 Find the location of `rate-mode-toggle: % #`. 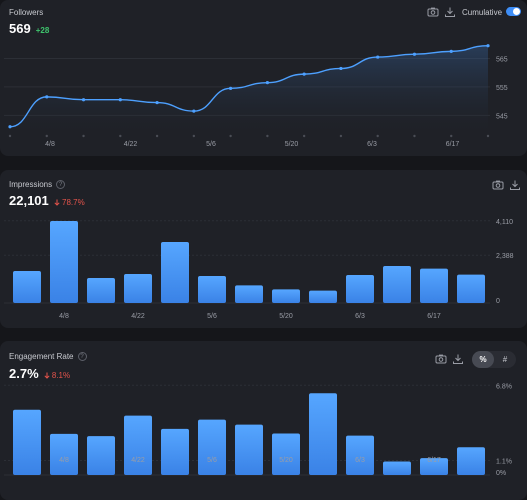

rate-mode-toggle: % # is located at coordinates (494, 359).